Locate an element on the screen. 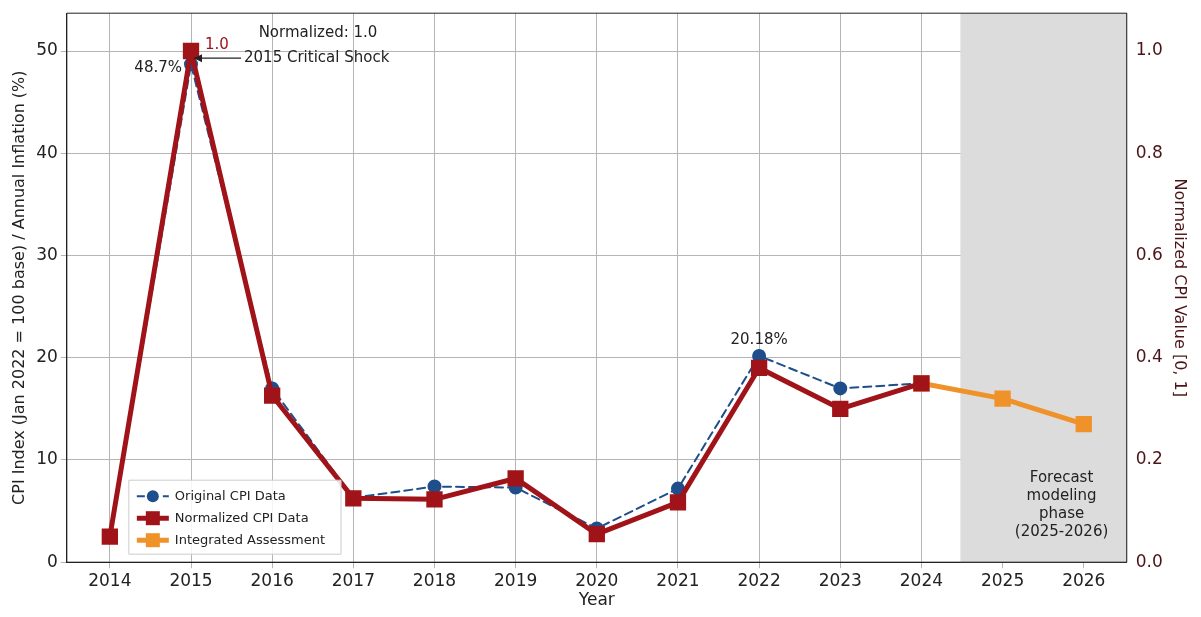 This screenshot has height=617, width=1201. x-tick-label: 2017 is located at coordinates (353, 579).